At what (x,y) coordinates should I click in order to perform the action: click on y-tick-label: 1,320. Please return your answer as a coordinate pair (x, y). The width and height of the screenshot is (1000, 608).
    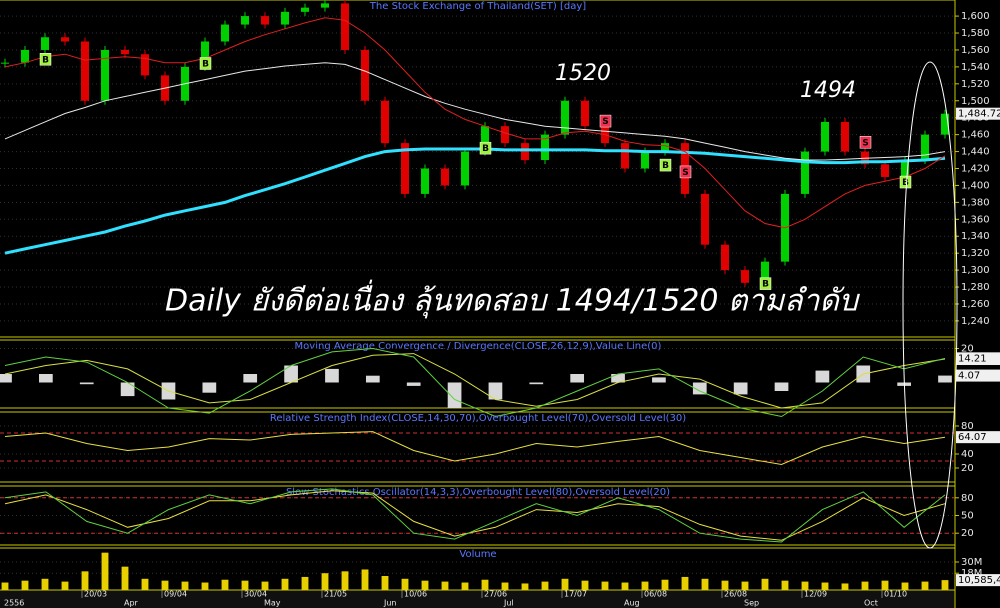
    Looking at the image, I should click on (975, 253).